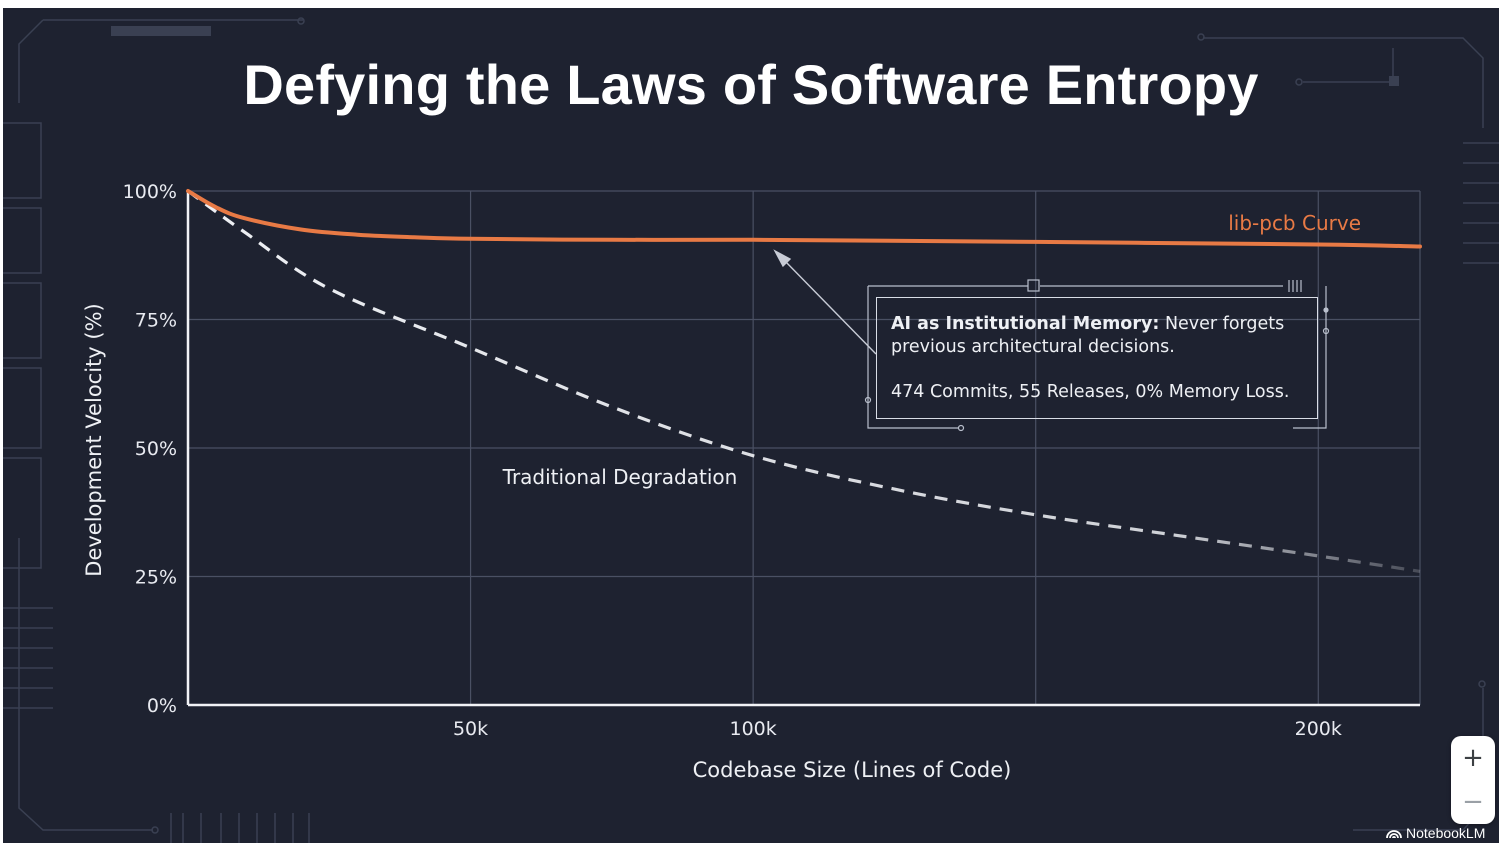  Describe the element at coordinates (852, 770) in the screenshot. I see `x-axis-title: Codebase Size (Lines of Code)` at that location.